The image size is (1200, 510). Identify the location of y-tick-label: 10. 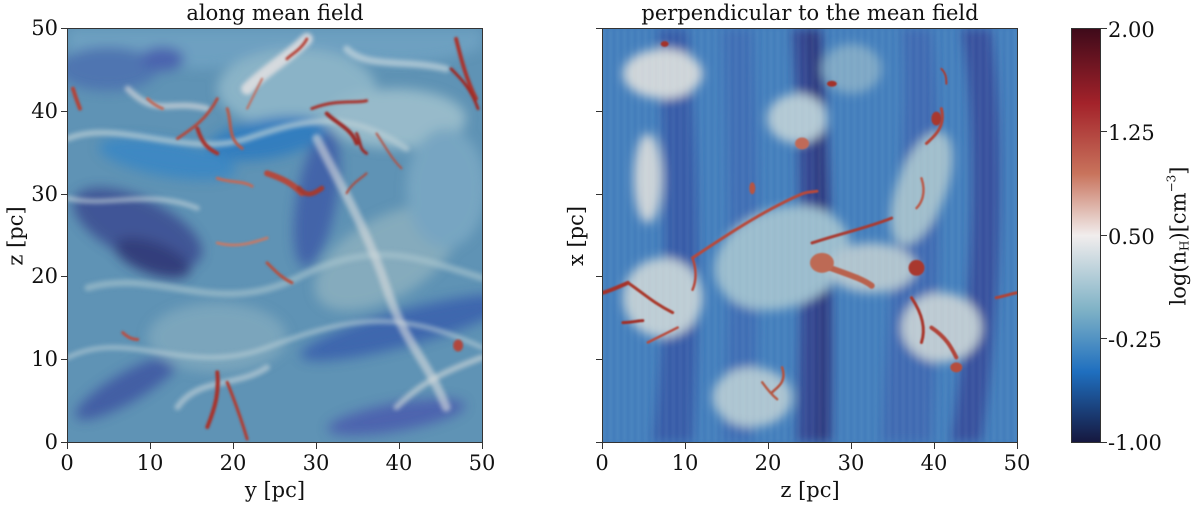
(44, 359).